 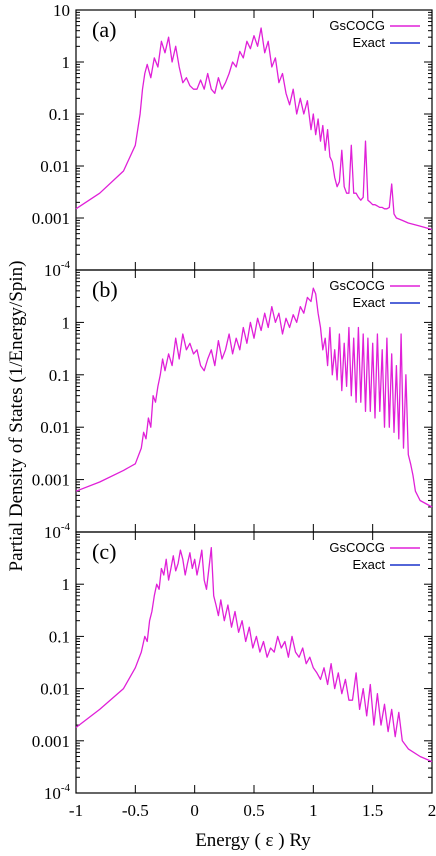 What do you see at coordinates (76, 810) in the screenshot?
I see `x-tick-label: -1` at bounding box center [76, 810].